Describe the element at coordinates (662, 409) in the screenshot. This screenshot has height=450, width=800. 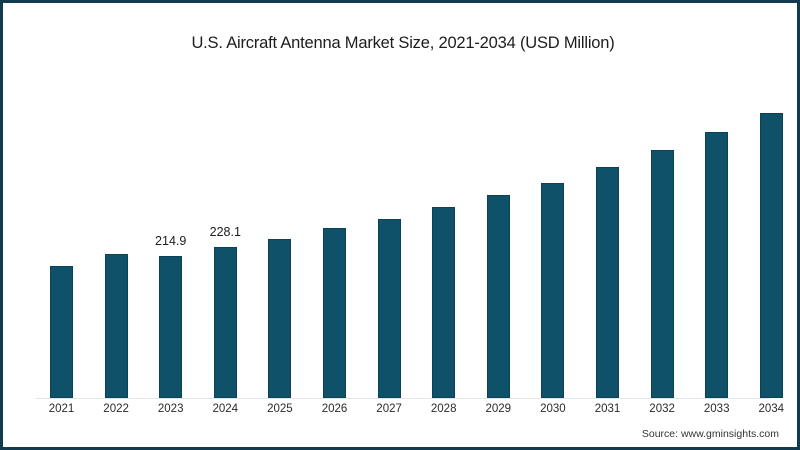
I see `x-tick-label-2032: 2032` at that location.